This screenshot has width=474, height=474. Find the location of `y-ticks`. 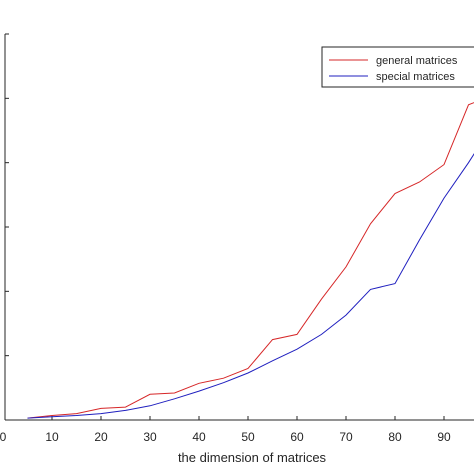

y-ticks is located at coordinates (7, 195).